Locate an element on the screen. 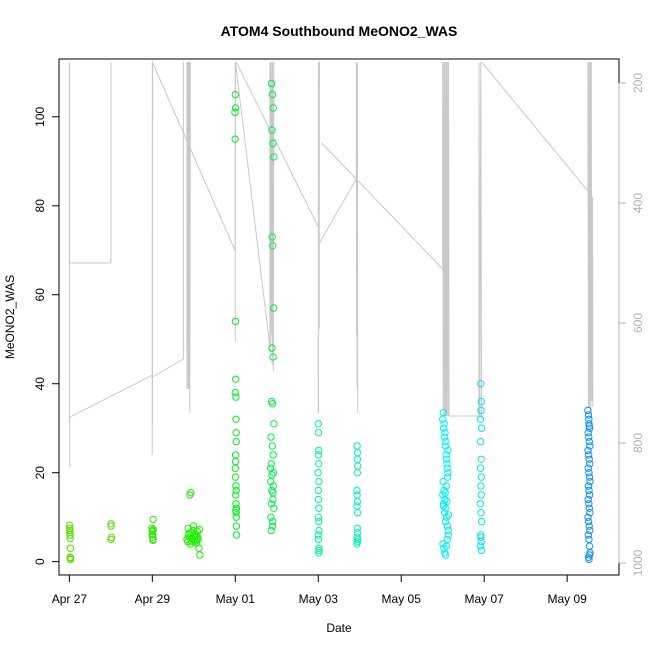 The image size is (650, 650). secondary-y-tick-label-1: 400 is located at coordinates (638, 203).